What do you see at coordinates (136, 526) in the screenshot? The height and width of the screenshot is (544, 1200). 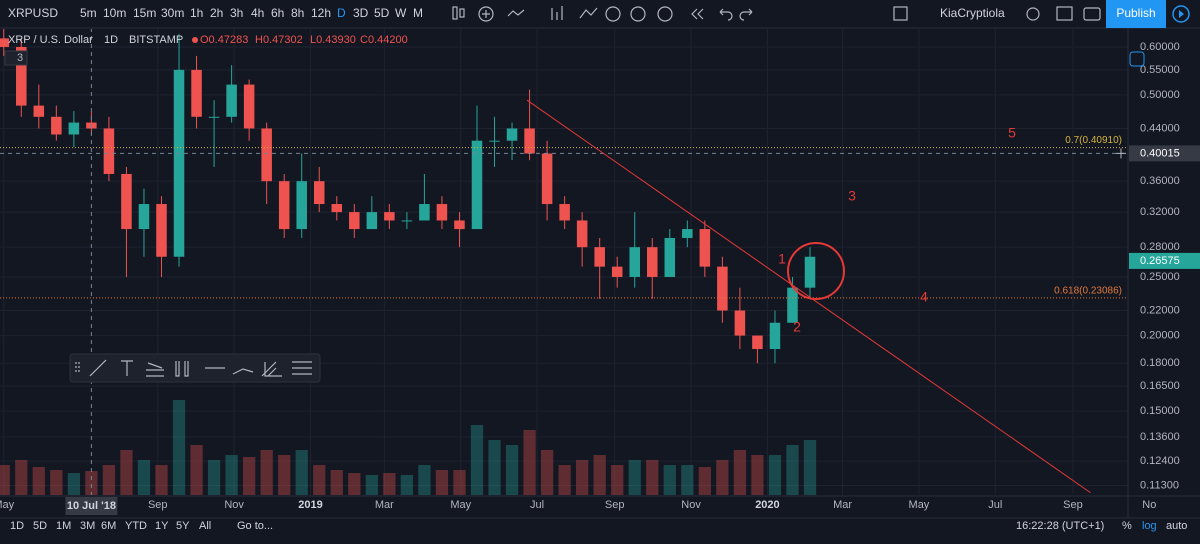 I see `range-button: YTD` at bounding box center [136, 526].